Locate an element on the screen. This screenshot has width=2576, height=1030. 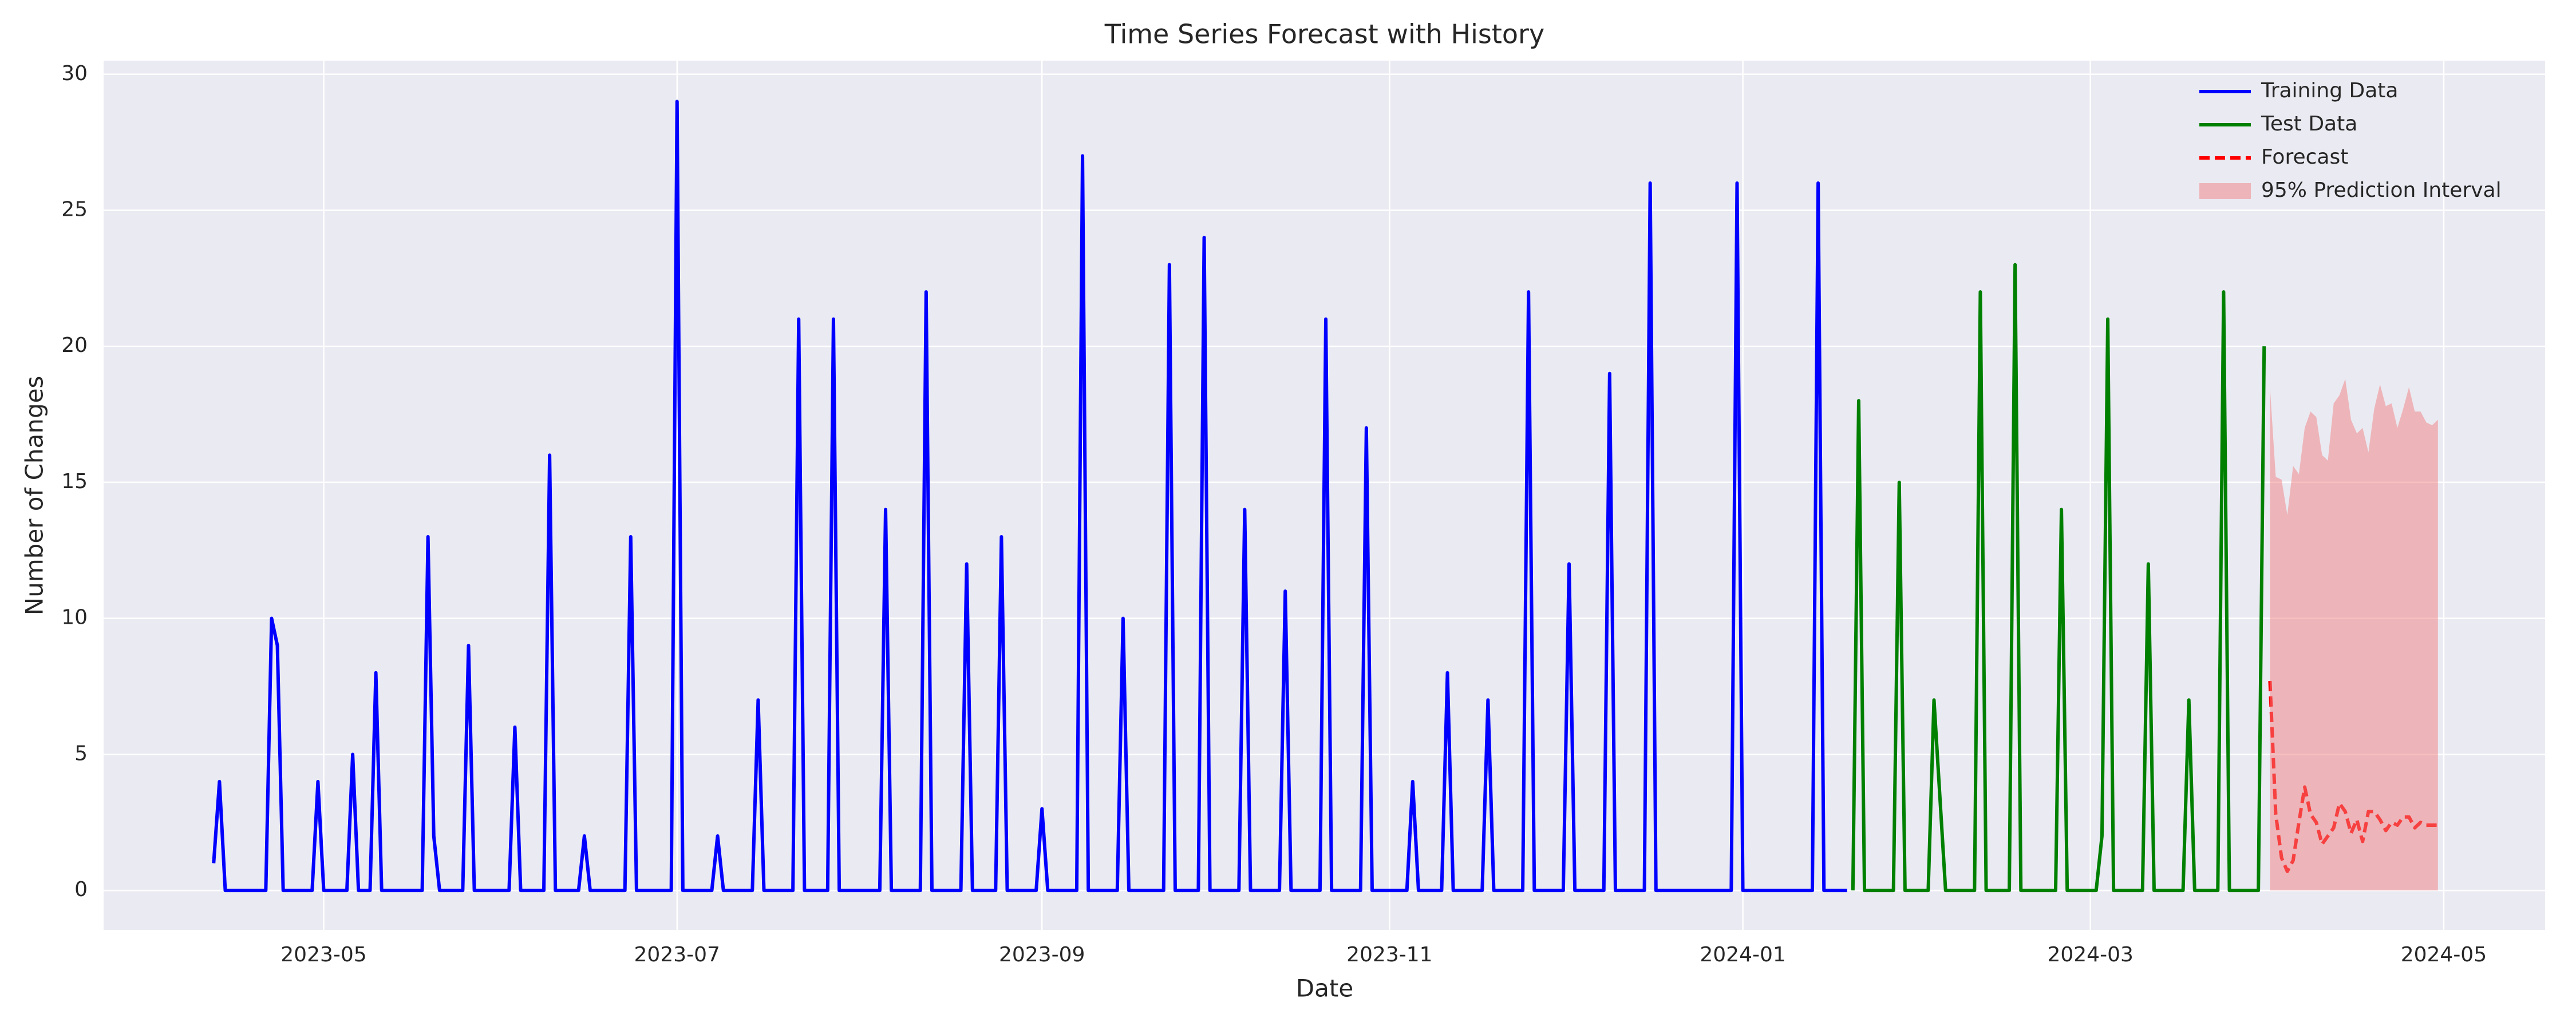
x-tick-label: 2023-05 is located at coordinates (323, 954).